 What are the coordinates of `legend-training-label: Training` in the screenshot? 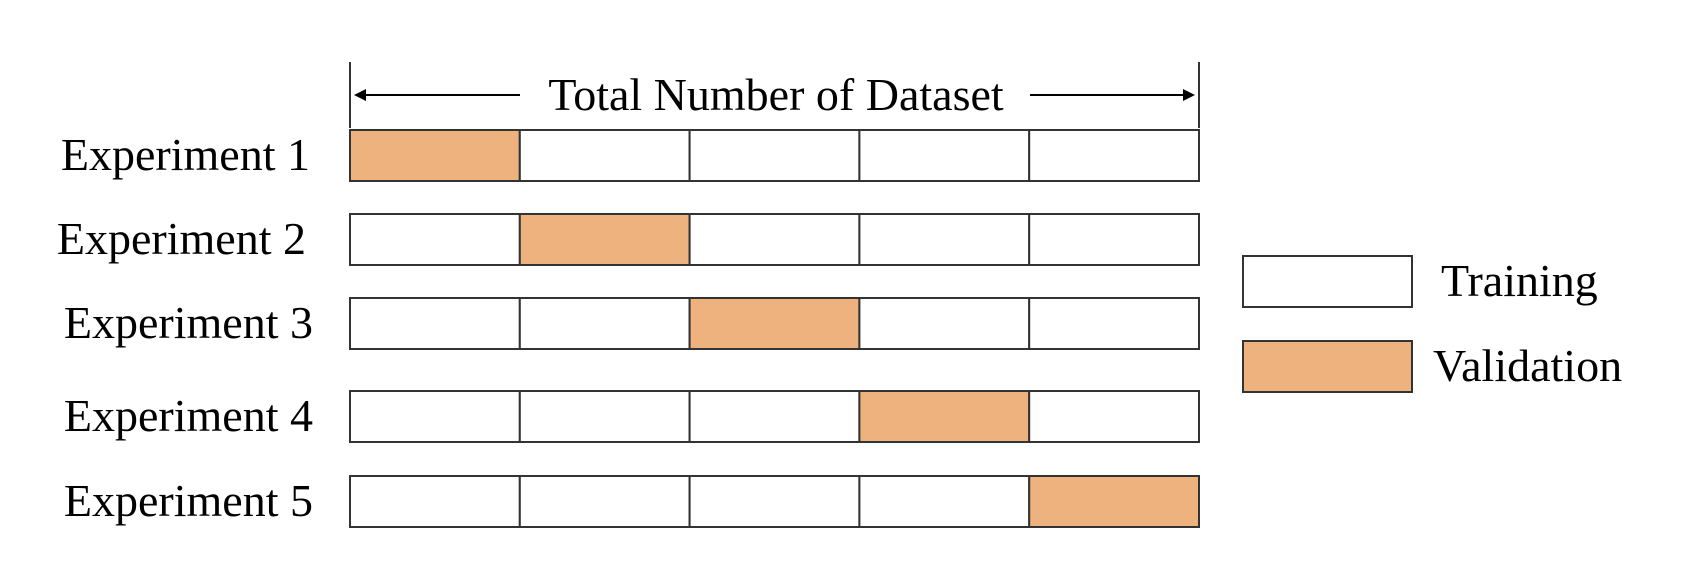 It's located at (1519, 280).